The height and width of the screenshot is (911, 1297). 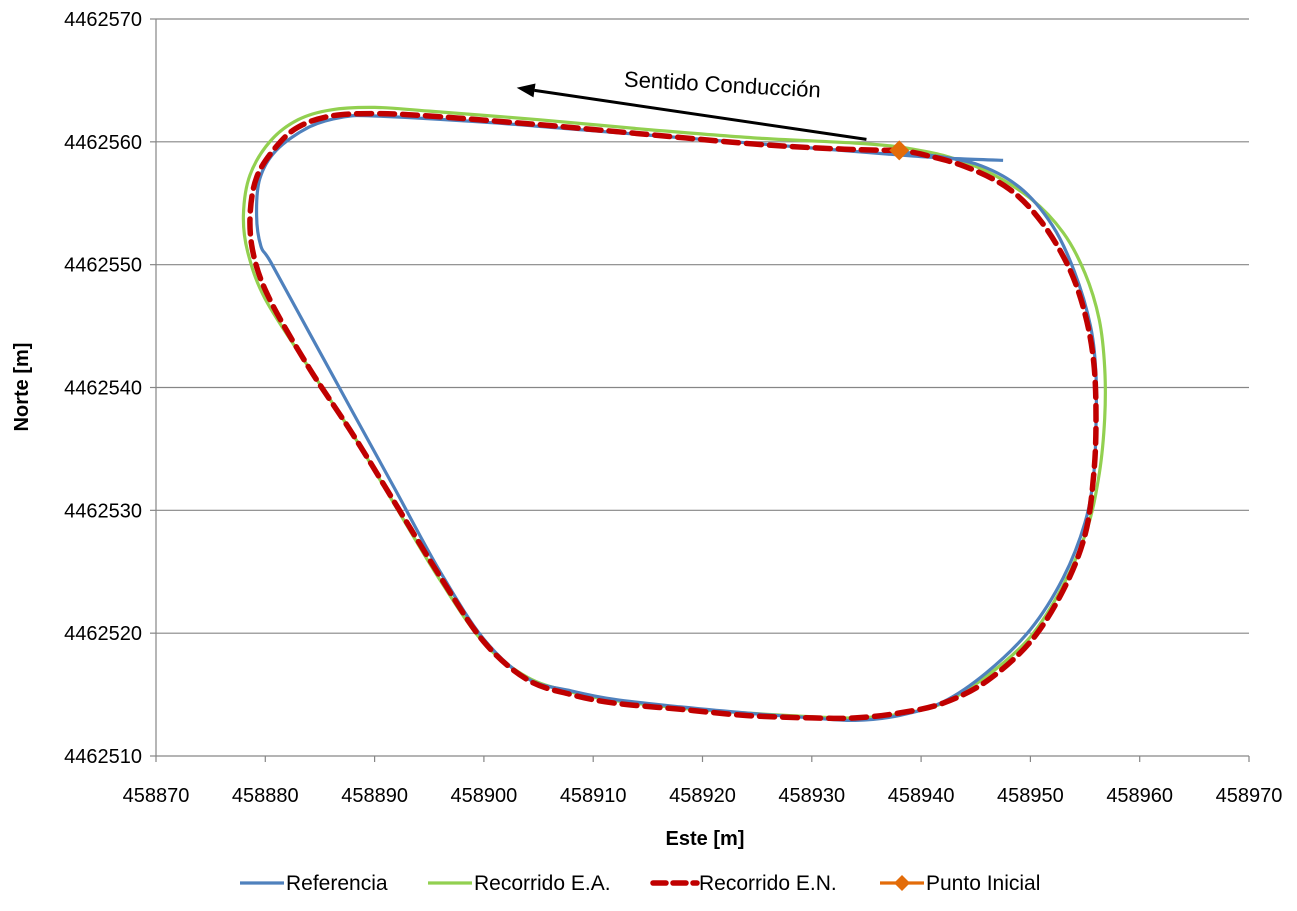 I want to click on annotation-arrow, so click(x=700, y=114).